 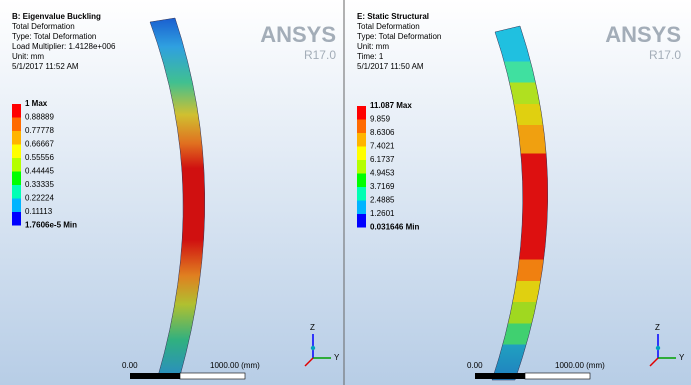 What do you see at coordinates (382, 146) in the screenshot?
I see `legend-label: 7.4021` at bounding box center [382, 146].